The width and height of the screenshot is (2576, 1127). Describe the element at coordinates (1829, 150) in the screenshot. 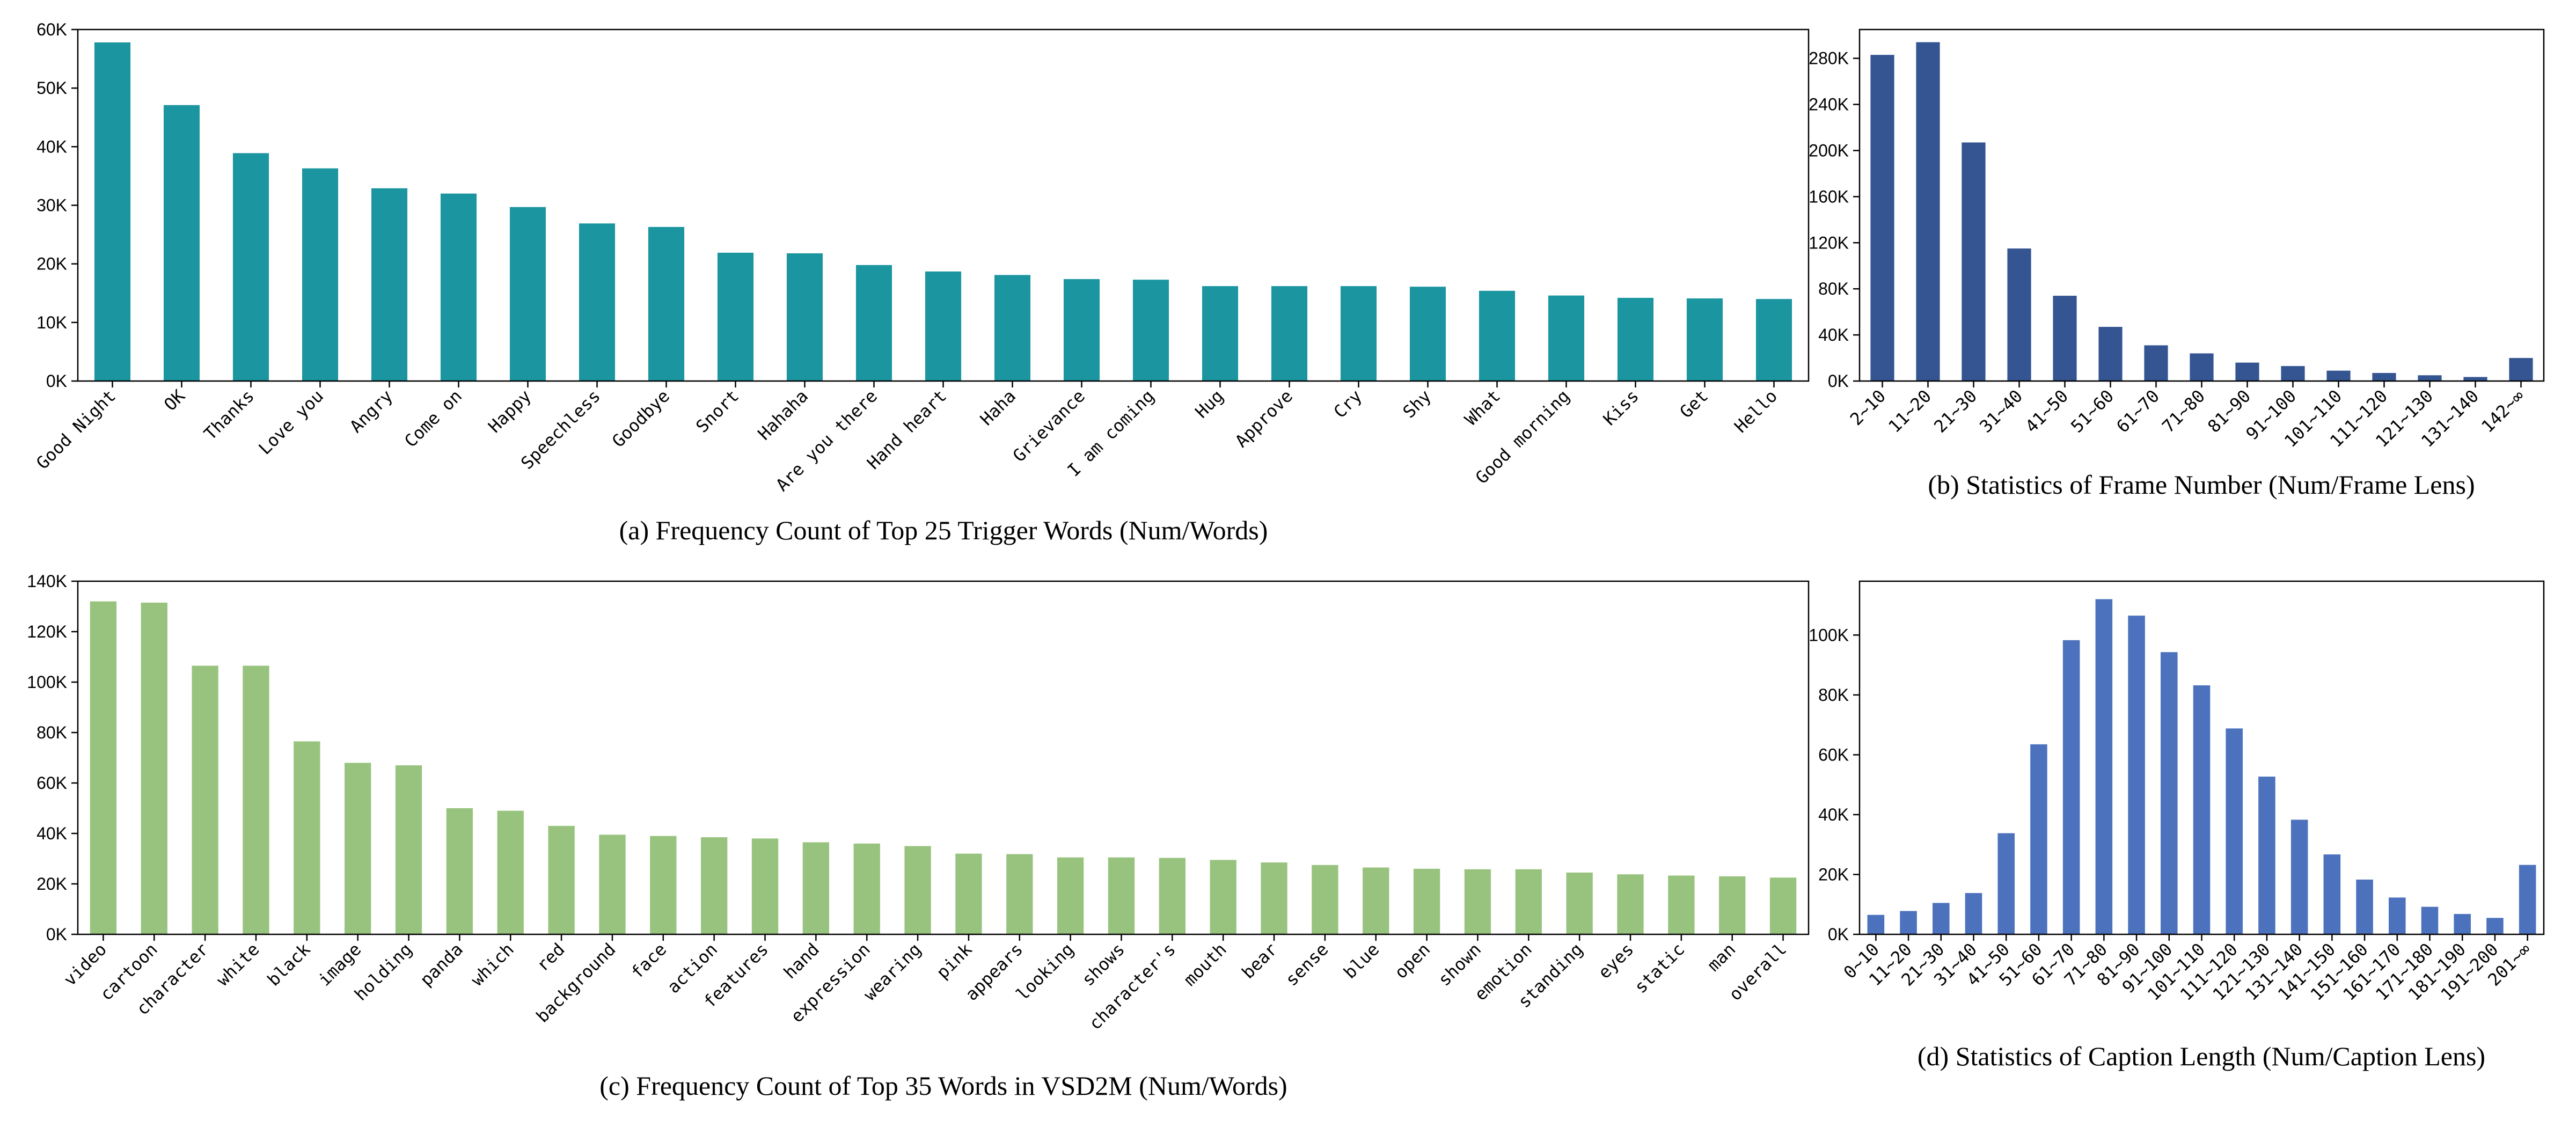

I see `ytick-label-b-5: 200K` at that location.